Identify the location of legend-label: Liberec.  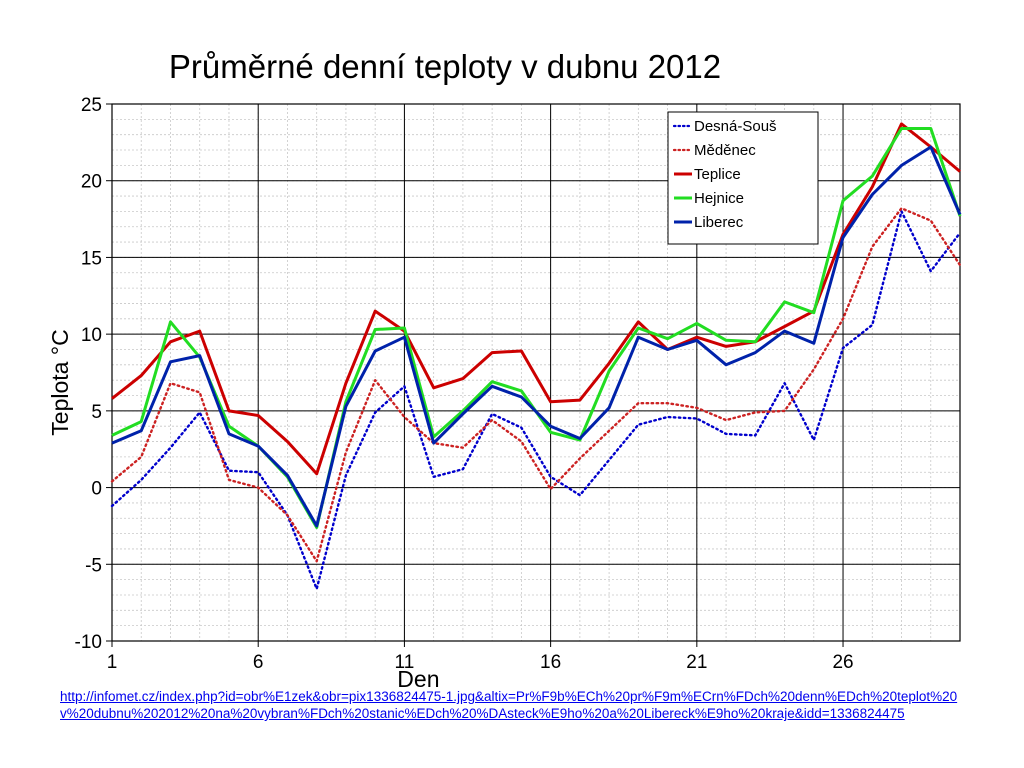
(719, 222).